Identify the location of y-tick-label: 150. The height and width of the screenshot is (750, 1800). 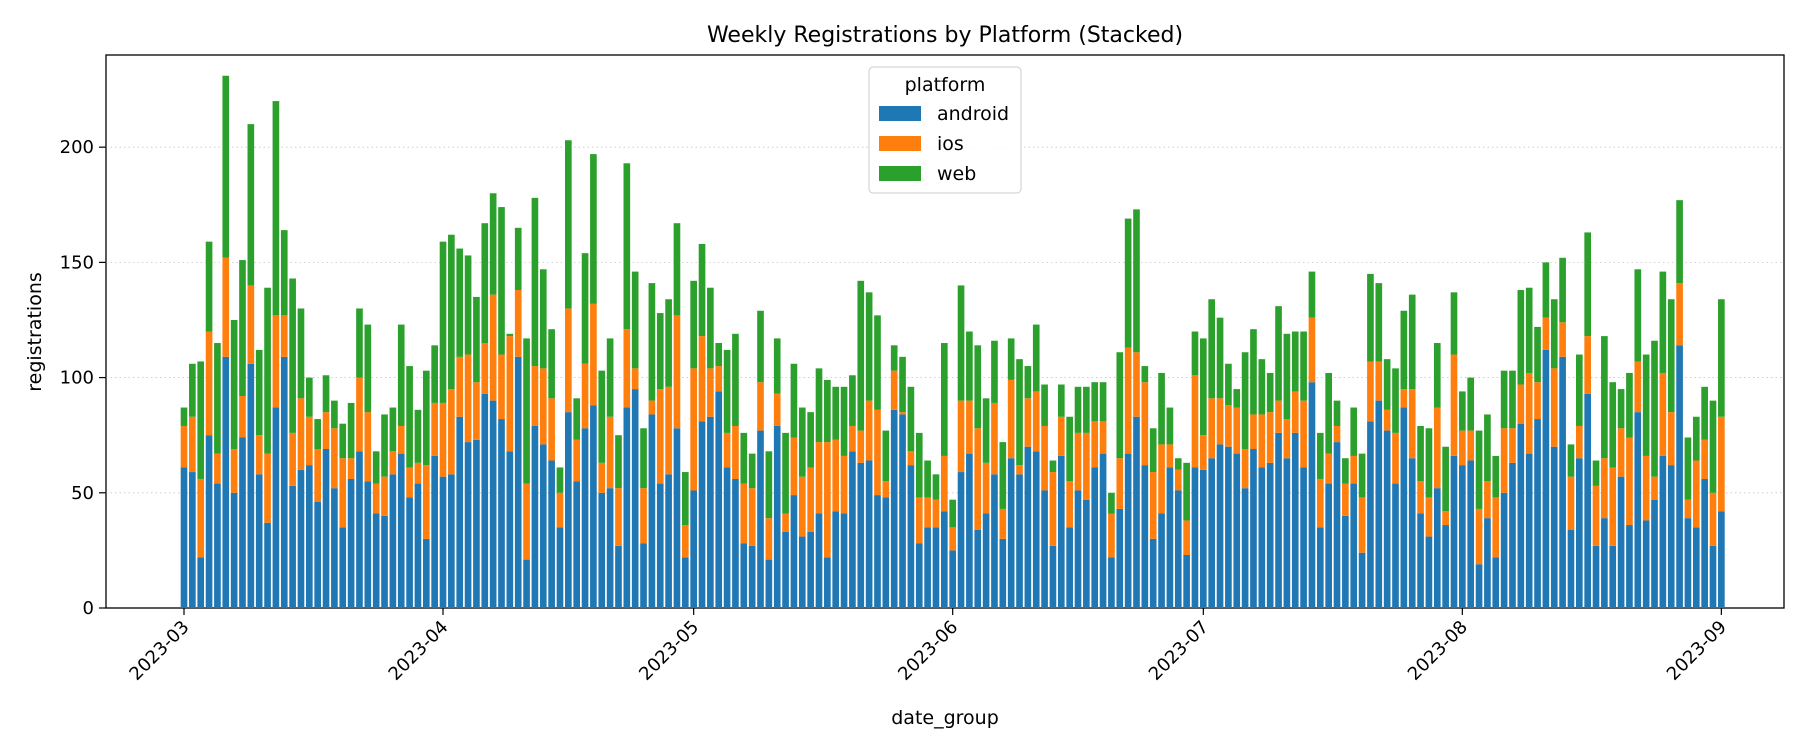
(77, 262).